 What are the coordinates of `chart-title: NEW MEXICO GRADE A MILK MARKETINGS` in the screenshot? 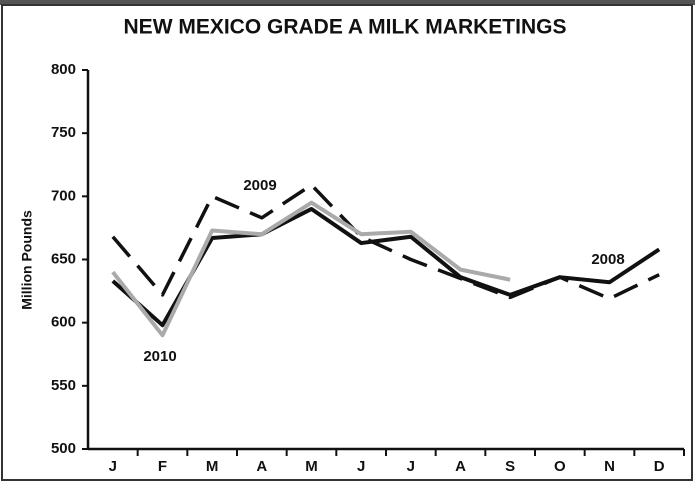 It's located at (345, 27).